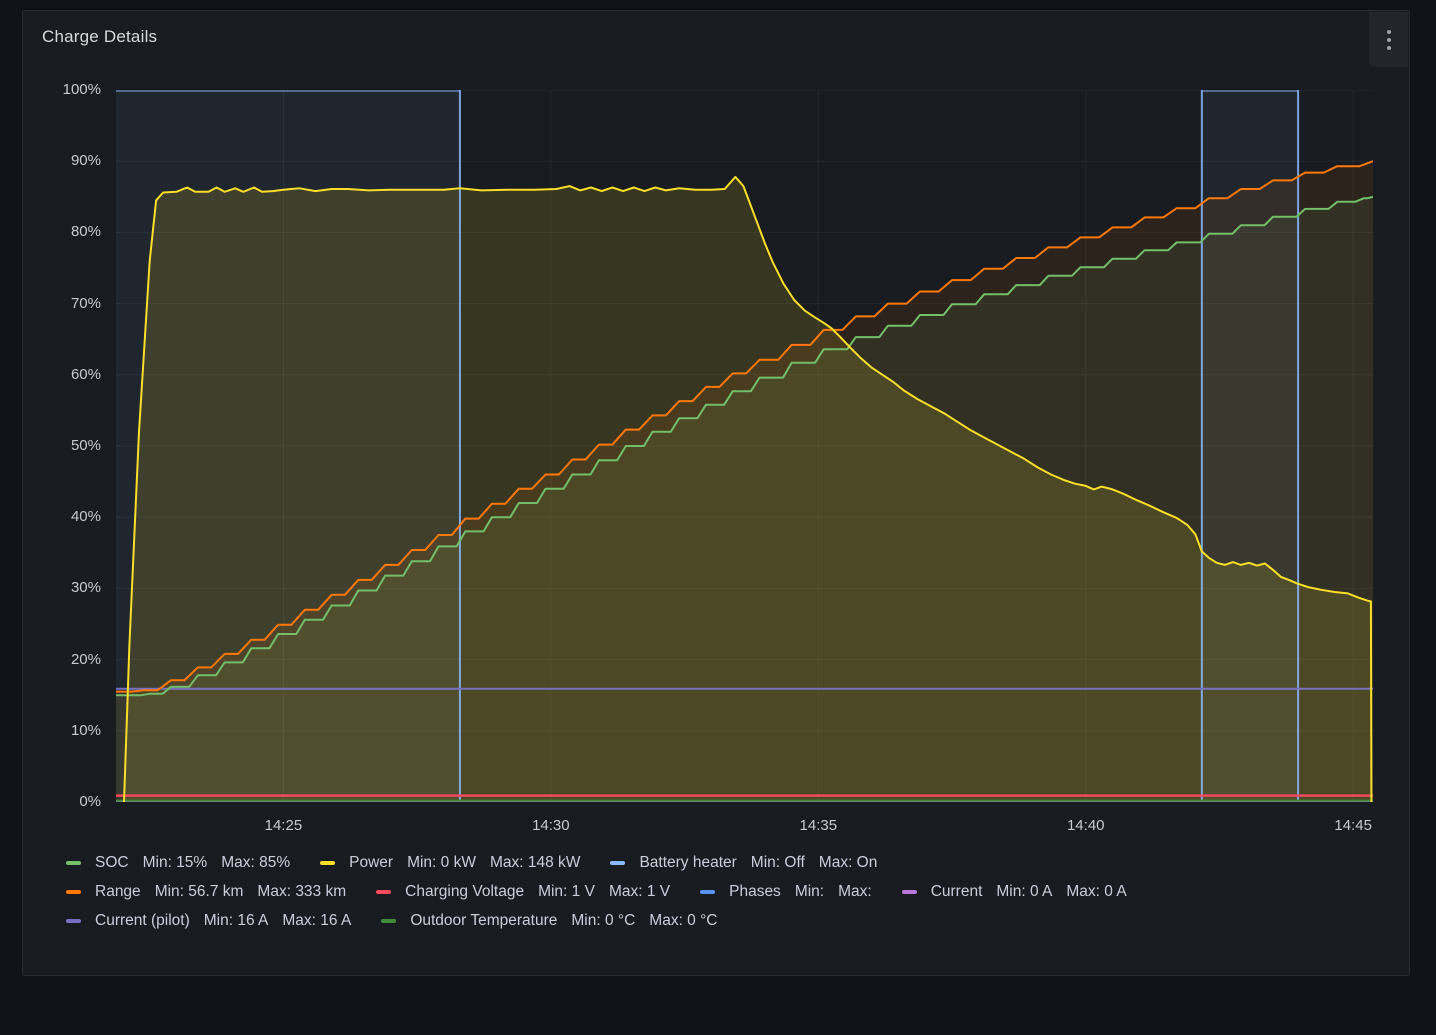 The height and width of the screenshot is (1035, 1436). I want to click on x-axis-tick-label: 14:45, so click(1353, 825).